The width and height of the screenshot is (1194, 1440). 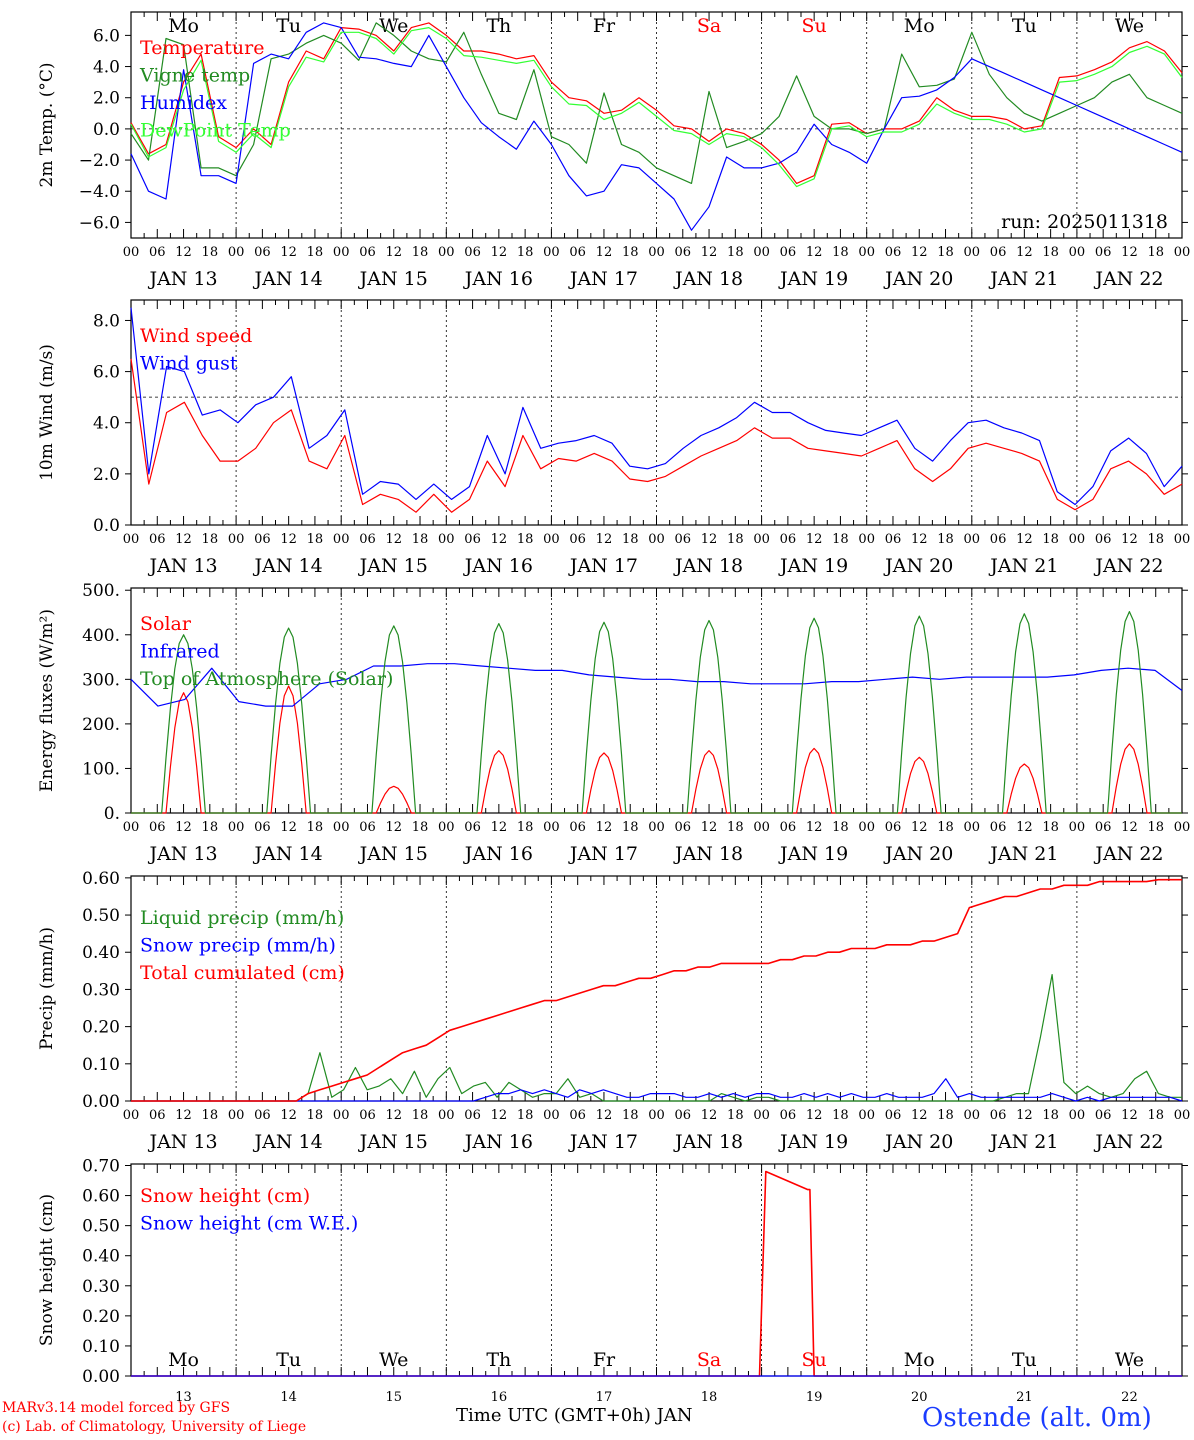 I want to click on panel-3-date-label: JAN 18, so click(x=708, y=854).